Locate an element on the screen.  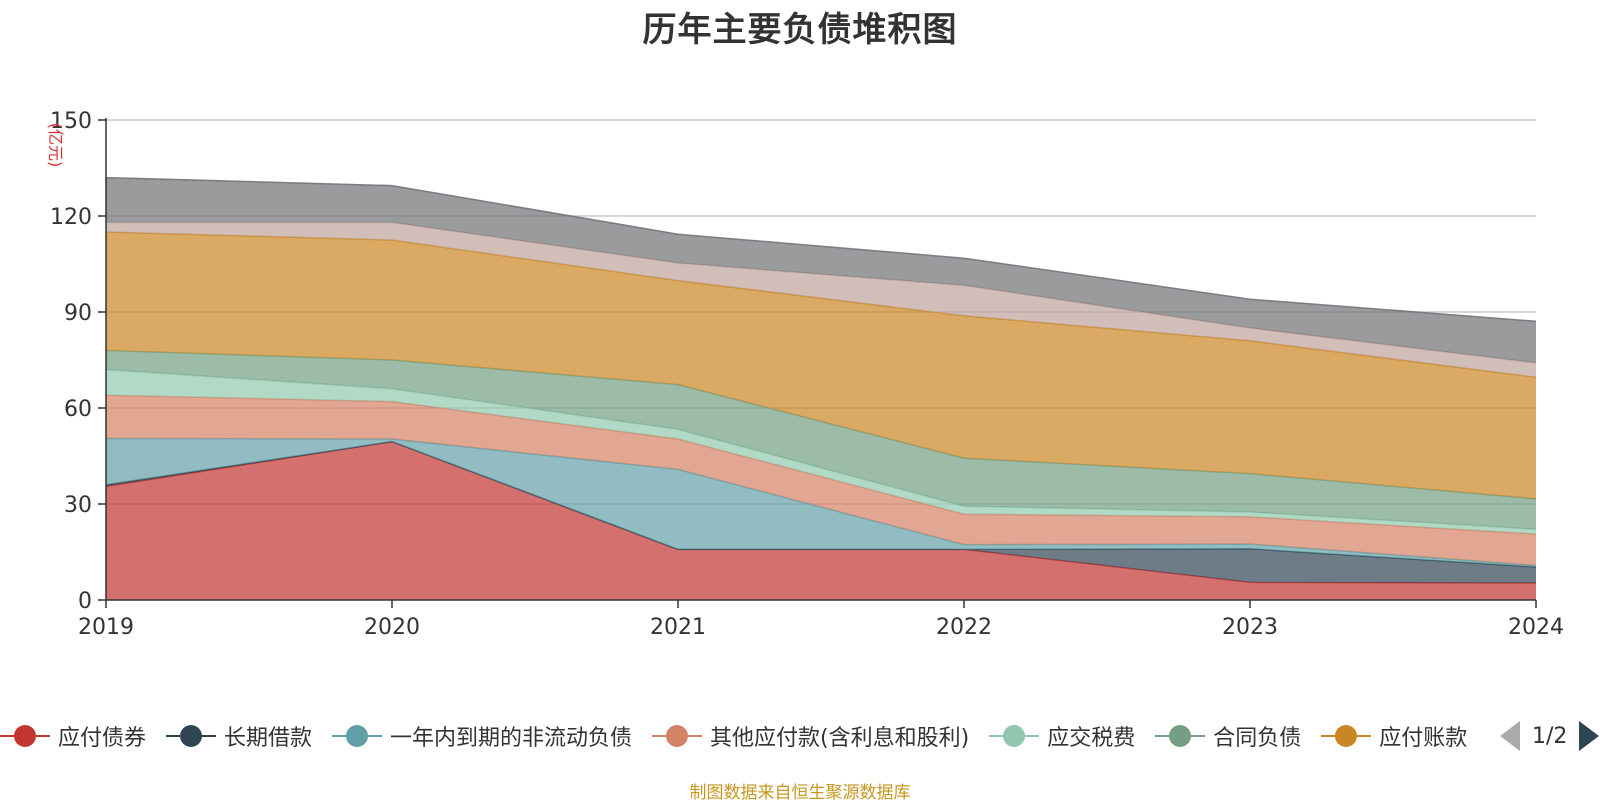
legend-label: 长期借款 is located at coordinates (268, 738).